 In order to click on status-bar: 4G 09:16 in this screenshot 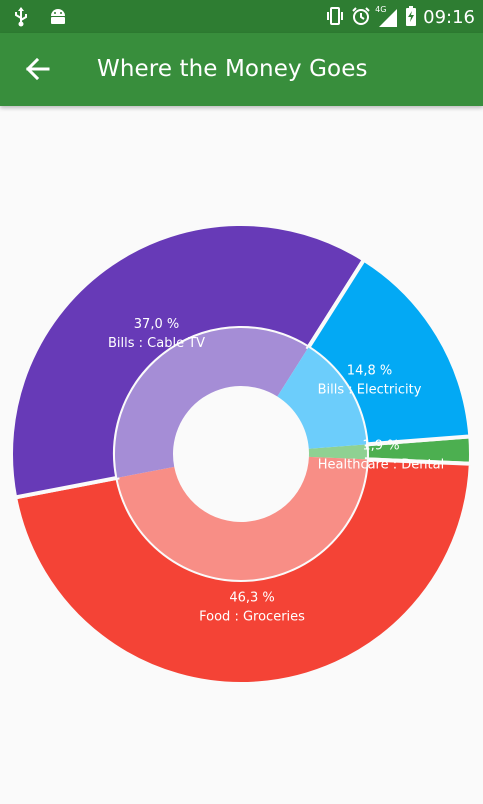, I will do `click(241, 16)`.